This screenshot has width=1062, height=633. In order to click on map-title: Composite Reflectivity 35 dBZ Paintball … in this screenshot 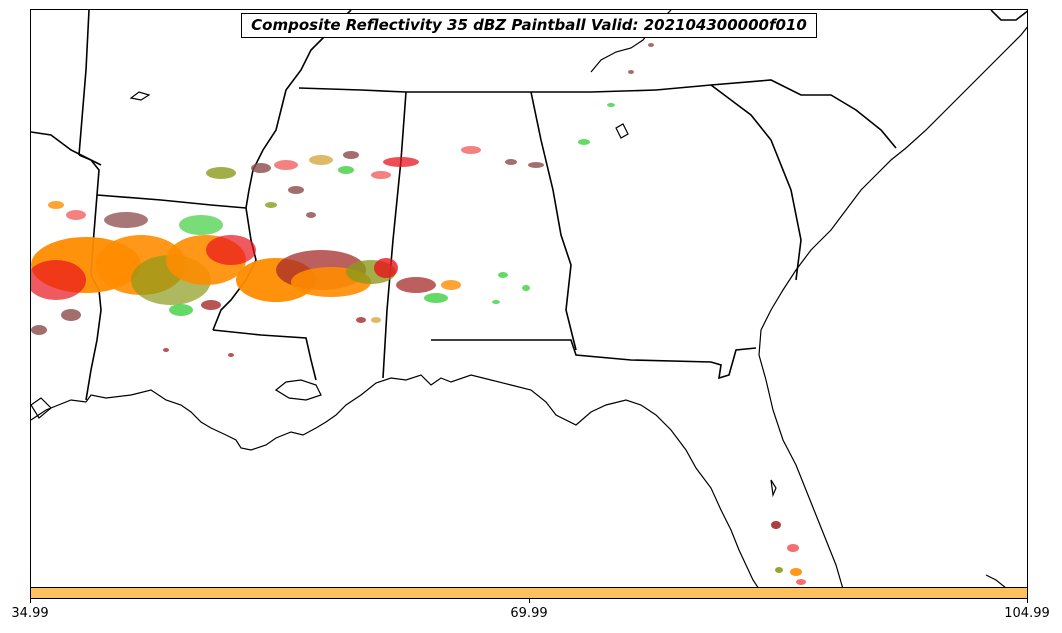, I will do `click(529, 25)`.